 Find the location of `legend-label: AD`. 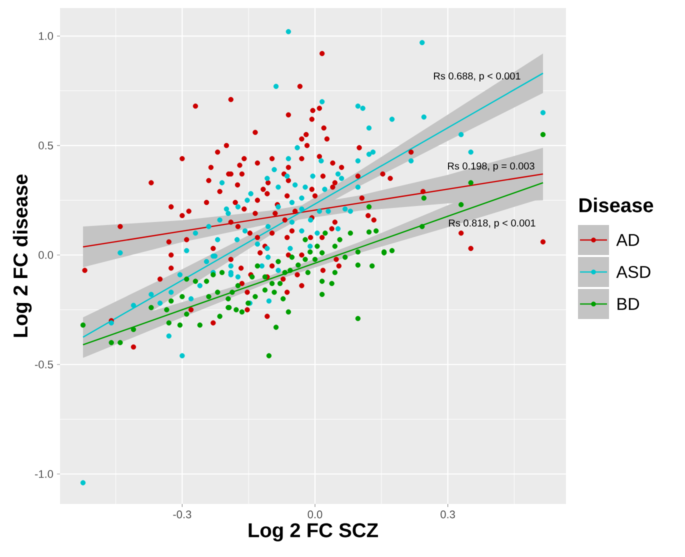

legend-label: AD is located at coordinates (628, 240).